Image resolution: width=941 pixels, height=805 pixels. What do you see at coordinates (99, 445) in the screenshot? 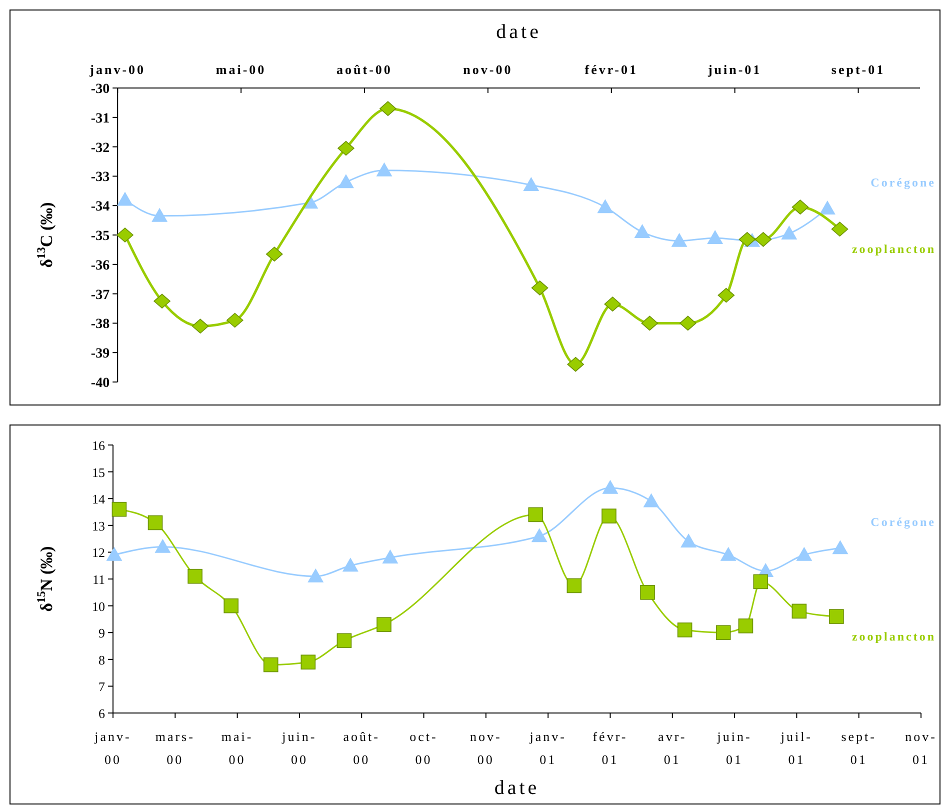
I see `y-tick-label: 16` at bounding box center [99, 445].